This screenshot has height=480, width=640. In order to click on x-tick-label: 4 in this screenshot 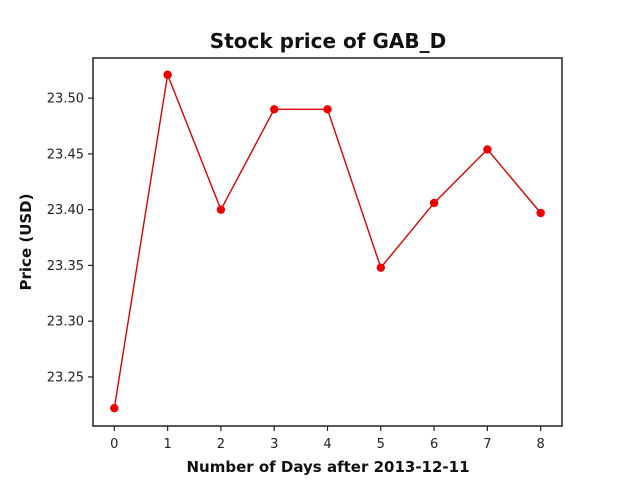, I will do `click(327, 444)`.